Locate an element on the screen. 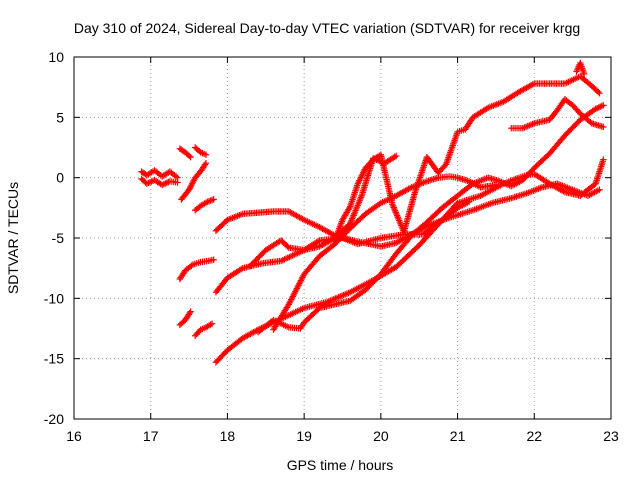 The height and width of the screenshot is (480, 640). x-tick-label: 22 is located at coordinates (534, 436).